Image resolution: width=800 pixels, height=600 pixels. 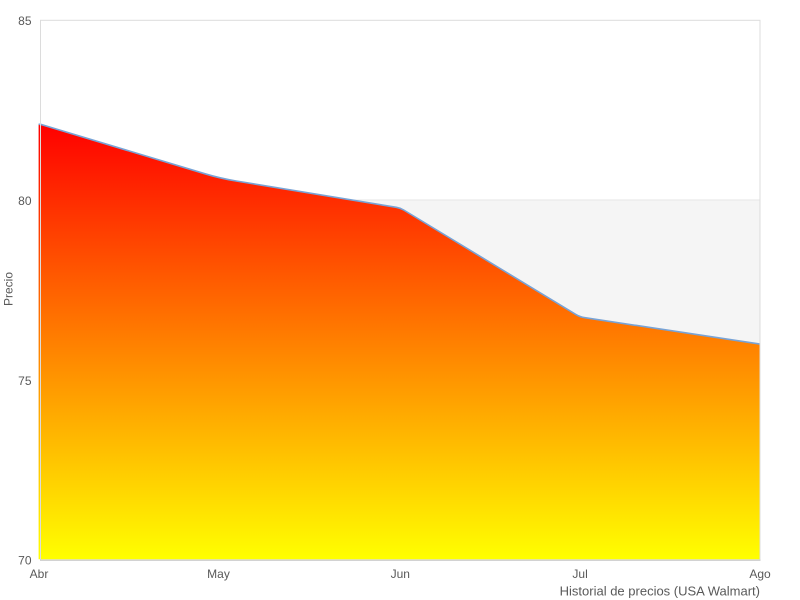 I want to click on svg-text: 80, so click(x=25, y=201).